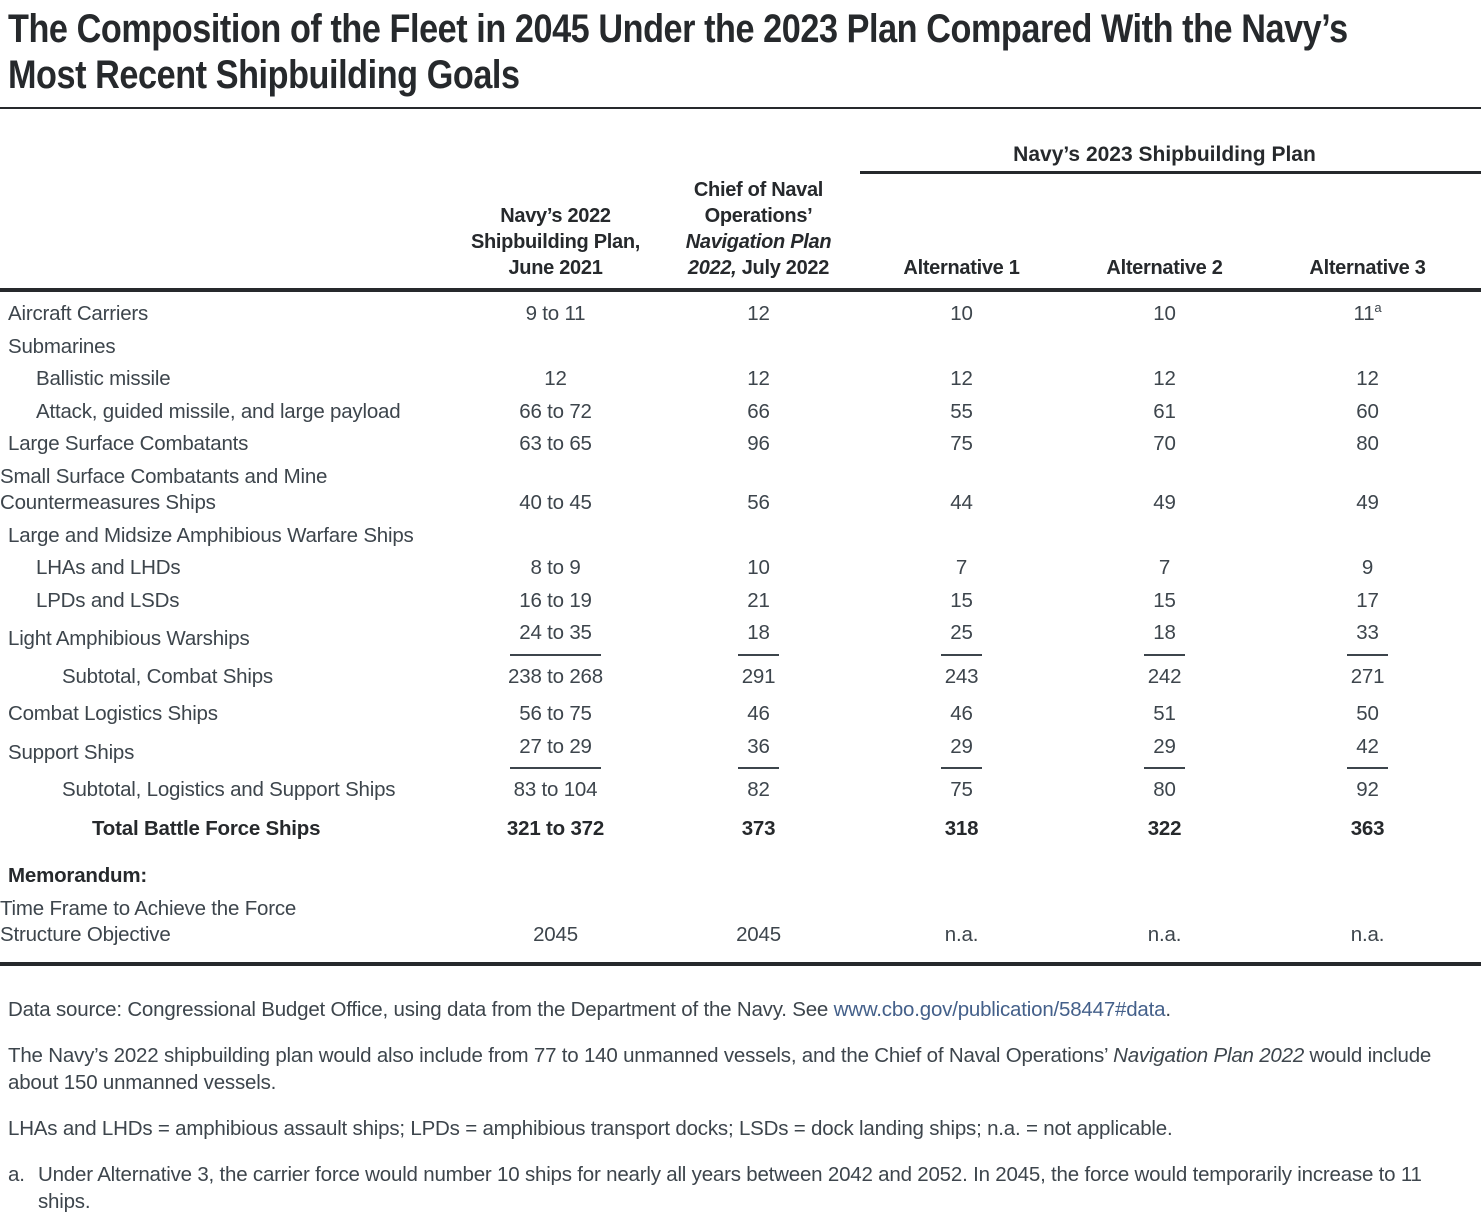 The image size is (1481, 1215). What do you see at coordinates (961, 750) in the screenshot?
I see `cell-value-with-sum-rule: 29` at bounding box center [961, 750].